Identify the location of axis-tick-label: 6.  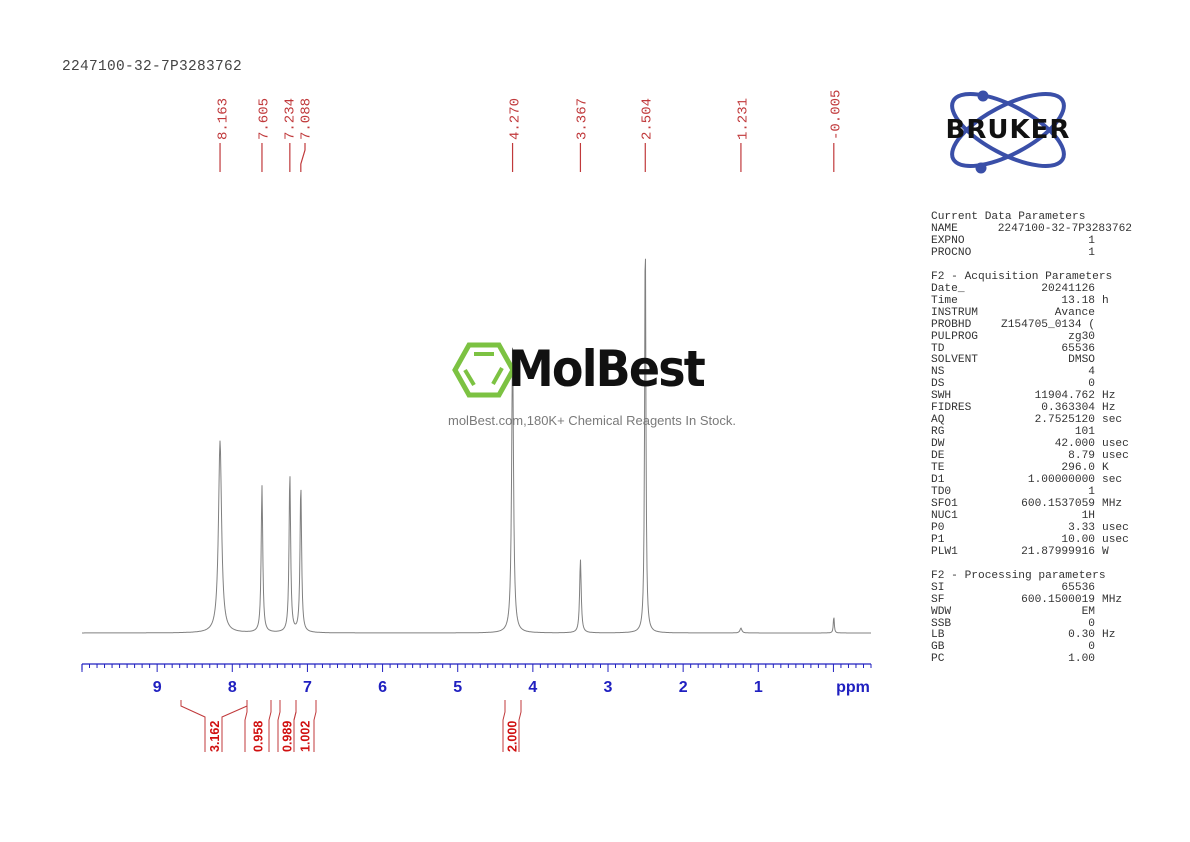
(382, 687).